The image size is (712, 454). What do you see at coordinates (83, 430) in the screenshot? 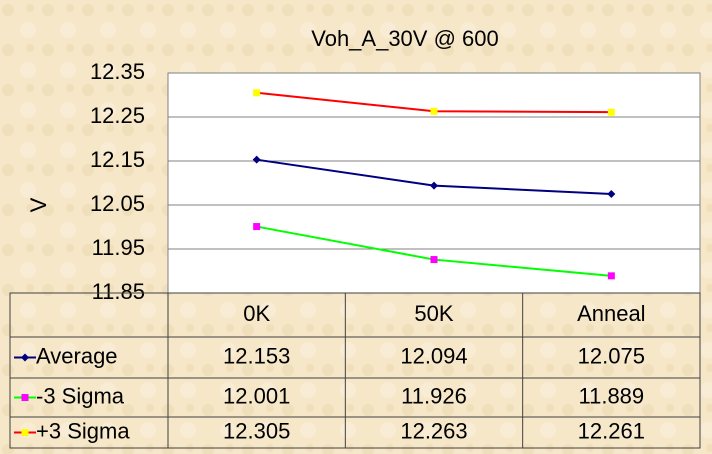
I see `legend-label: +3 Sigma` at bounding box center [83, 430].